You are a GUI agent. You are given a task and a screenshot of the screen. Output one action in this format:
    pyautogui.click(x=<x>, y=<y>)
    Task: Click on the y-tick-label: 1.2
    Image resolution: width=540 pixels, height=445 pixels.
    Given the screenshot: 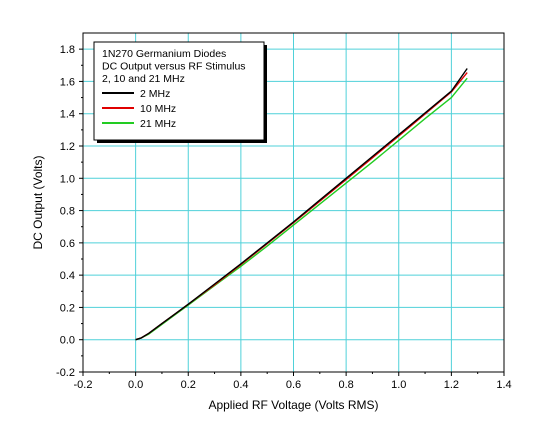 What is the action you would take?
    pyautogui.click(x=67, y=147)
    